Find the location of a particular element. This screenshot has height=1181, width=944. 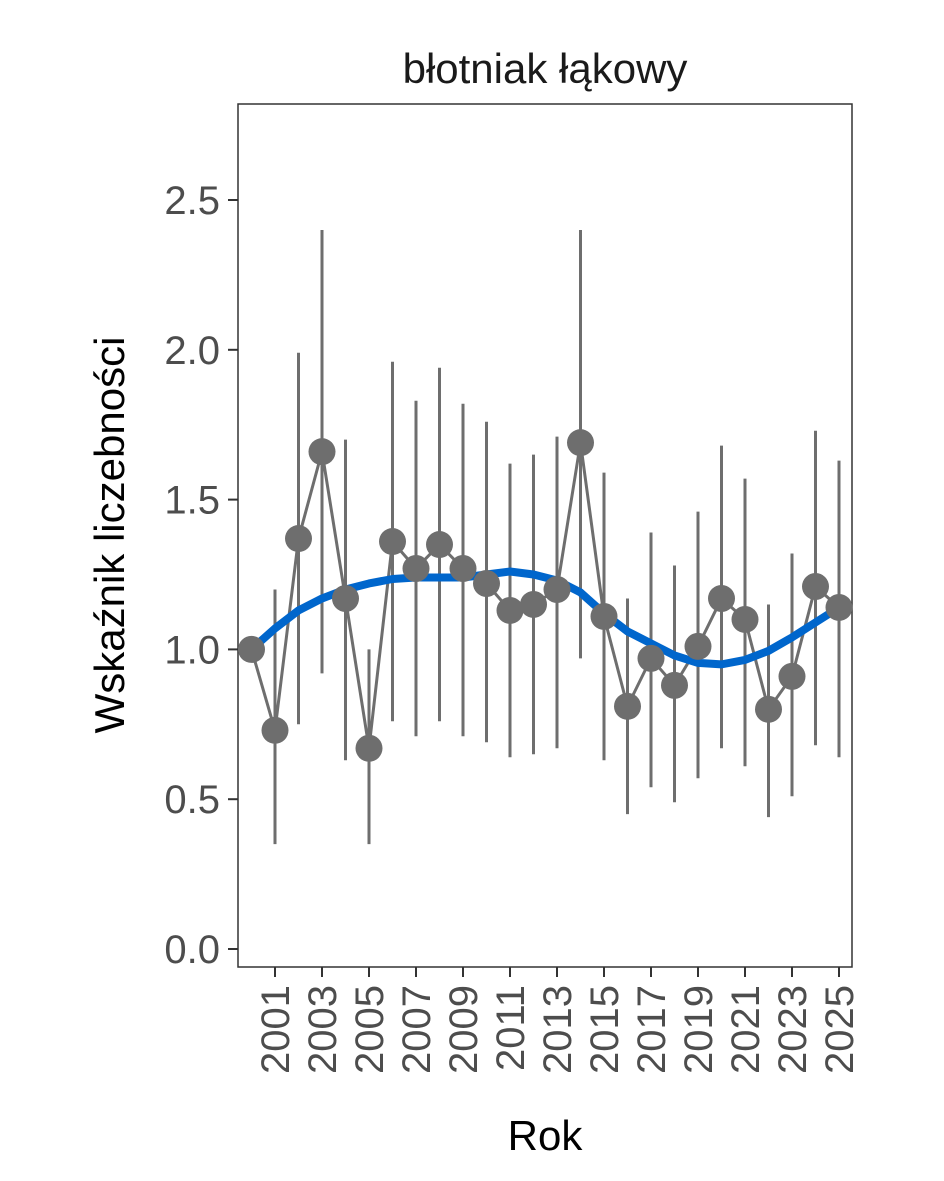

y-tick-label: 2.5 is located at coordinates (192, 201).